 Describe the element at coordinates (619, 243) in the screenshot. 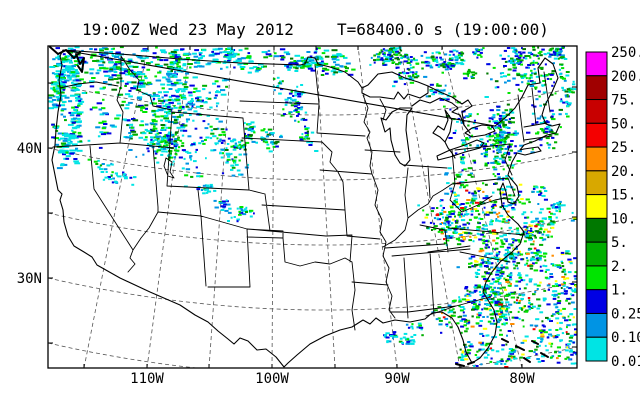

I see `legend-value-label: 5.` at that location.